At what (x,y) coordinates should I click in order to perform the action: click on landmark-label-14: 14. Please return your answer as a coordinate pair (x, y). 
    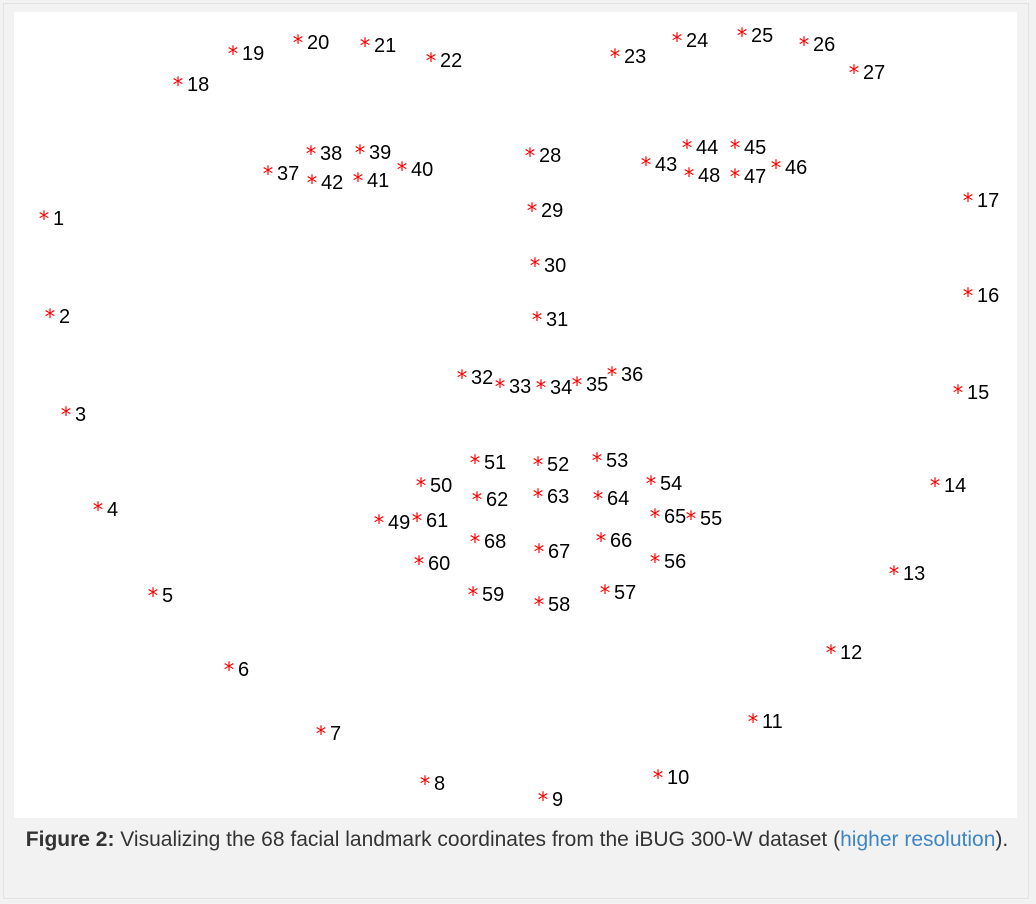
    Looking at the image, I should click on (955, 486).